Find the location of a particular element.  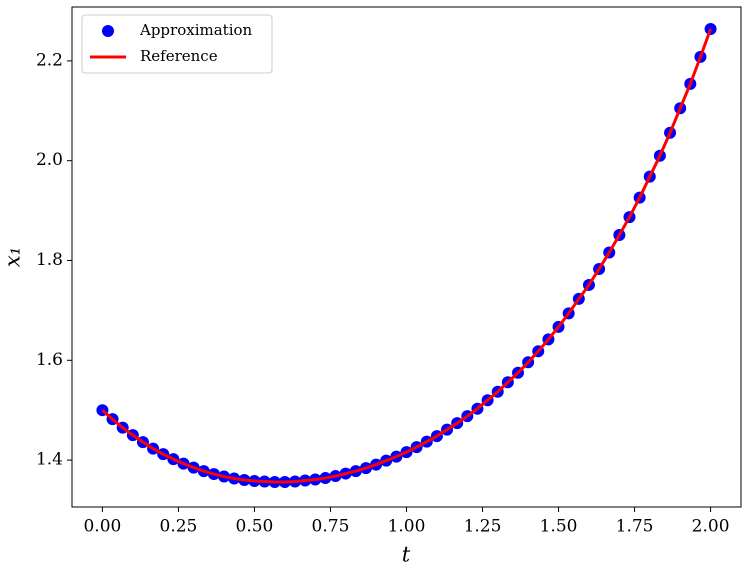

x-tick-label: 1.75 is located at coordinates (635, 527).